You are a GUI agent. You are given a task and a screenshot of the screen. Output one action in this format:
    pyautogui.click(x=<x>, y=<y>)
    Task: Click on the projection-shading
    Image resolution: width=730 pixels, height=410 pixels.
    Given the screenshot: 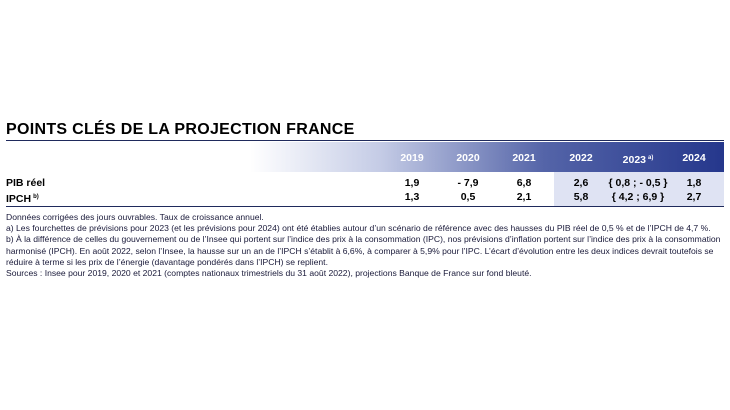 What is the action you would take?
    pyautogui.click(x=639, y=189)
    